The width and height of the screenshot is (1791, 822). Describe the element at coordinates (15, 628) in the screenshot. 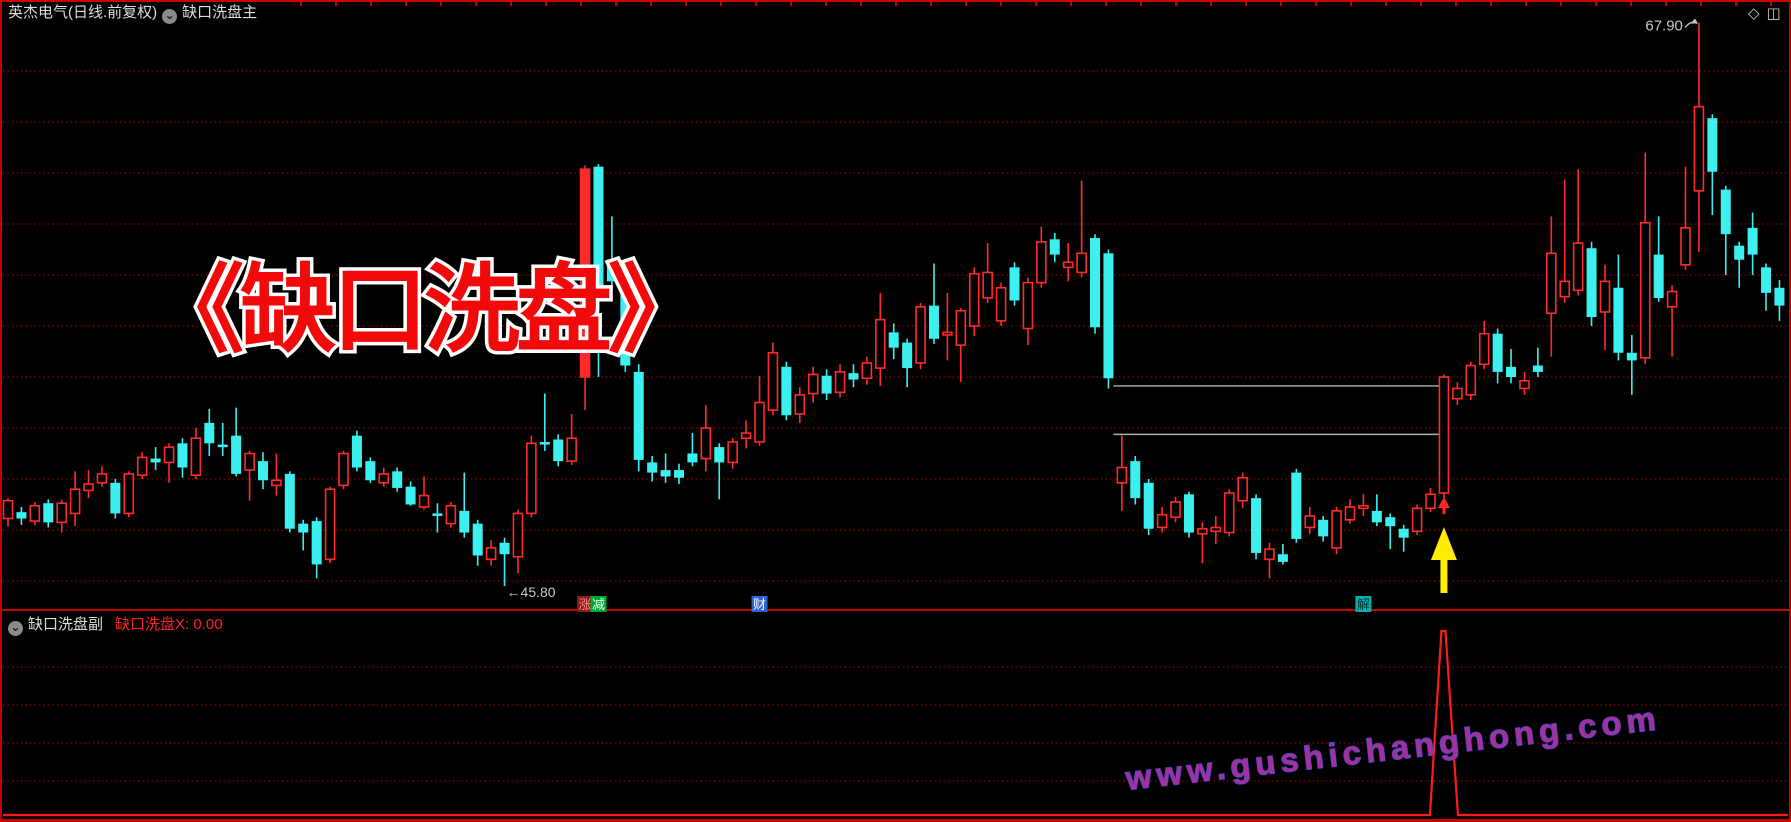

I see `collapse-subpanel-icon: ⌄` at that location.